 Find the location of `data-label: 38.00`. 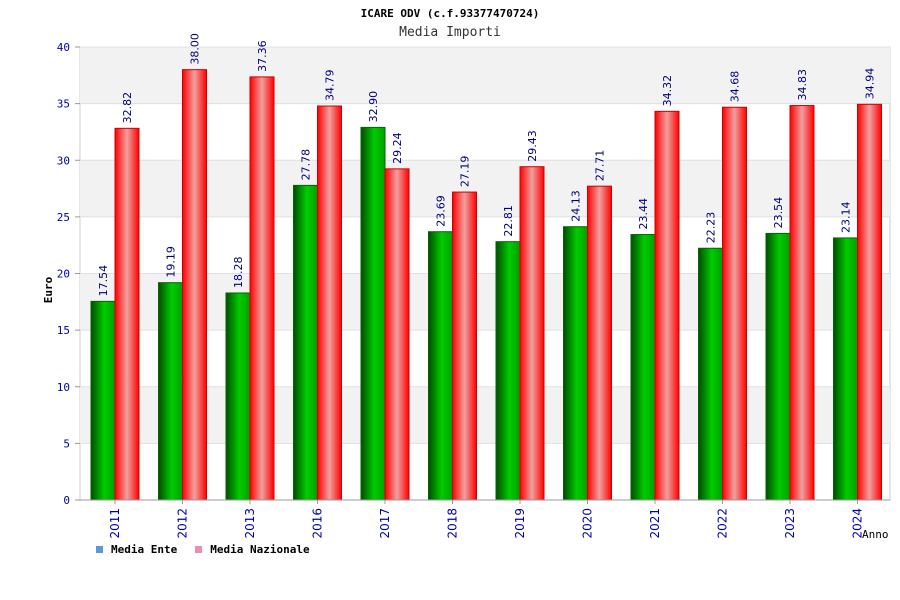

data-label: 38.00 is located at coordinates (195, 49).